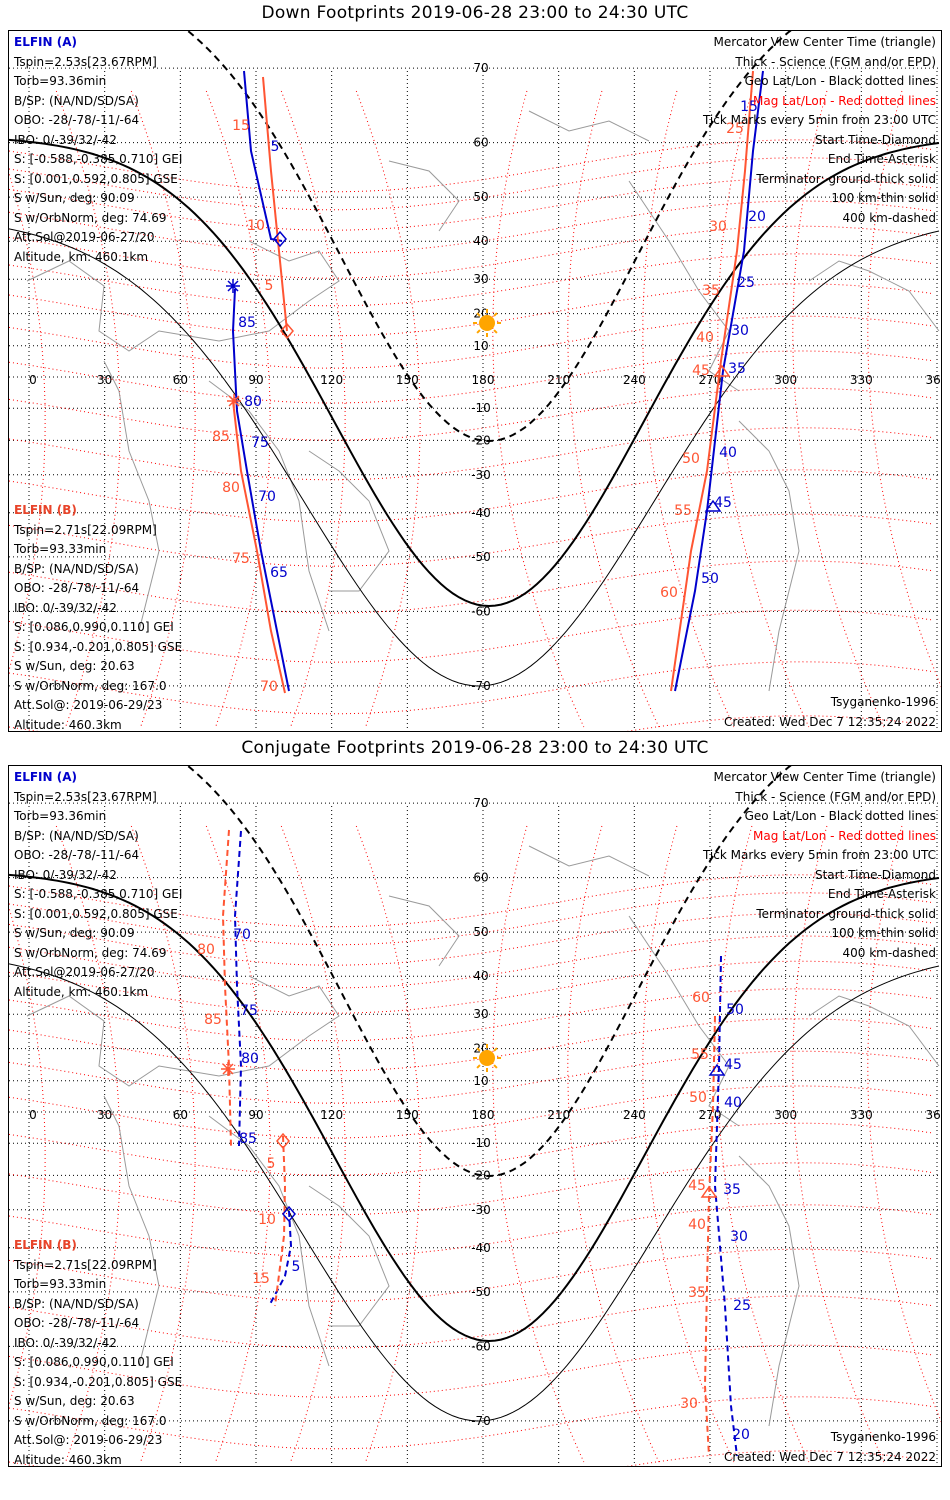  I want to click on longitude-tick-label: 330, so click(861, 380).